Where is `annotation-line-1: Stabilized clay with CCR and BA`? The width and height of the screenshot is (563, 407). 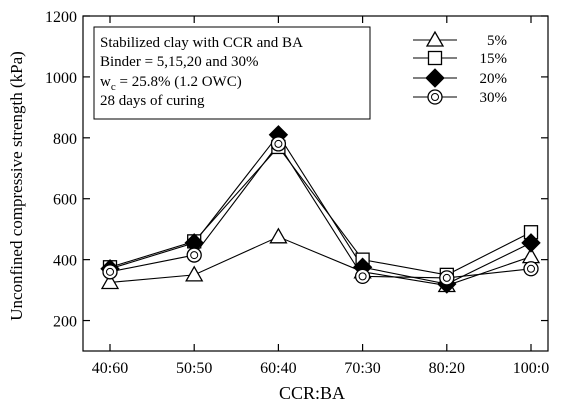
annotation-line-1: Stabilized clay with CCR and BA is located at coordinates (201, 43).